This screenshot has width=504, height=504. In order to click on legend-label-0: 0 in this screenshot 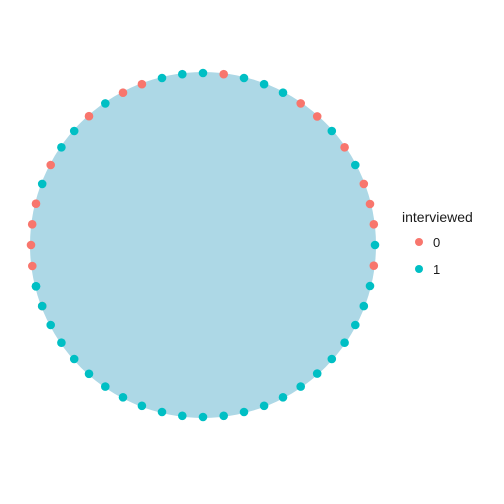, I will do `click(436, 242)`.